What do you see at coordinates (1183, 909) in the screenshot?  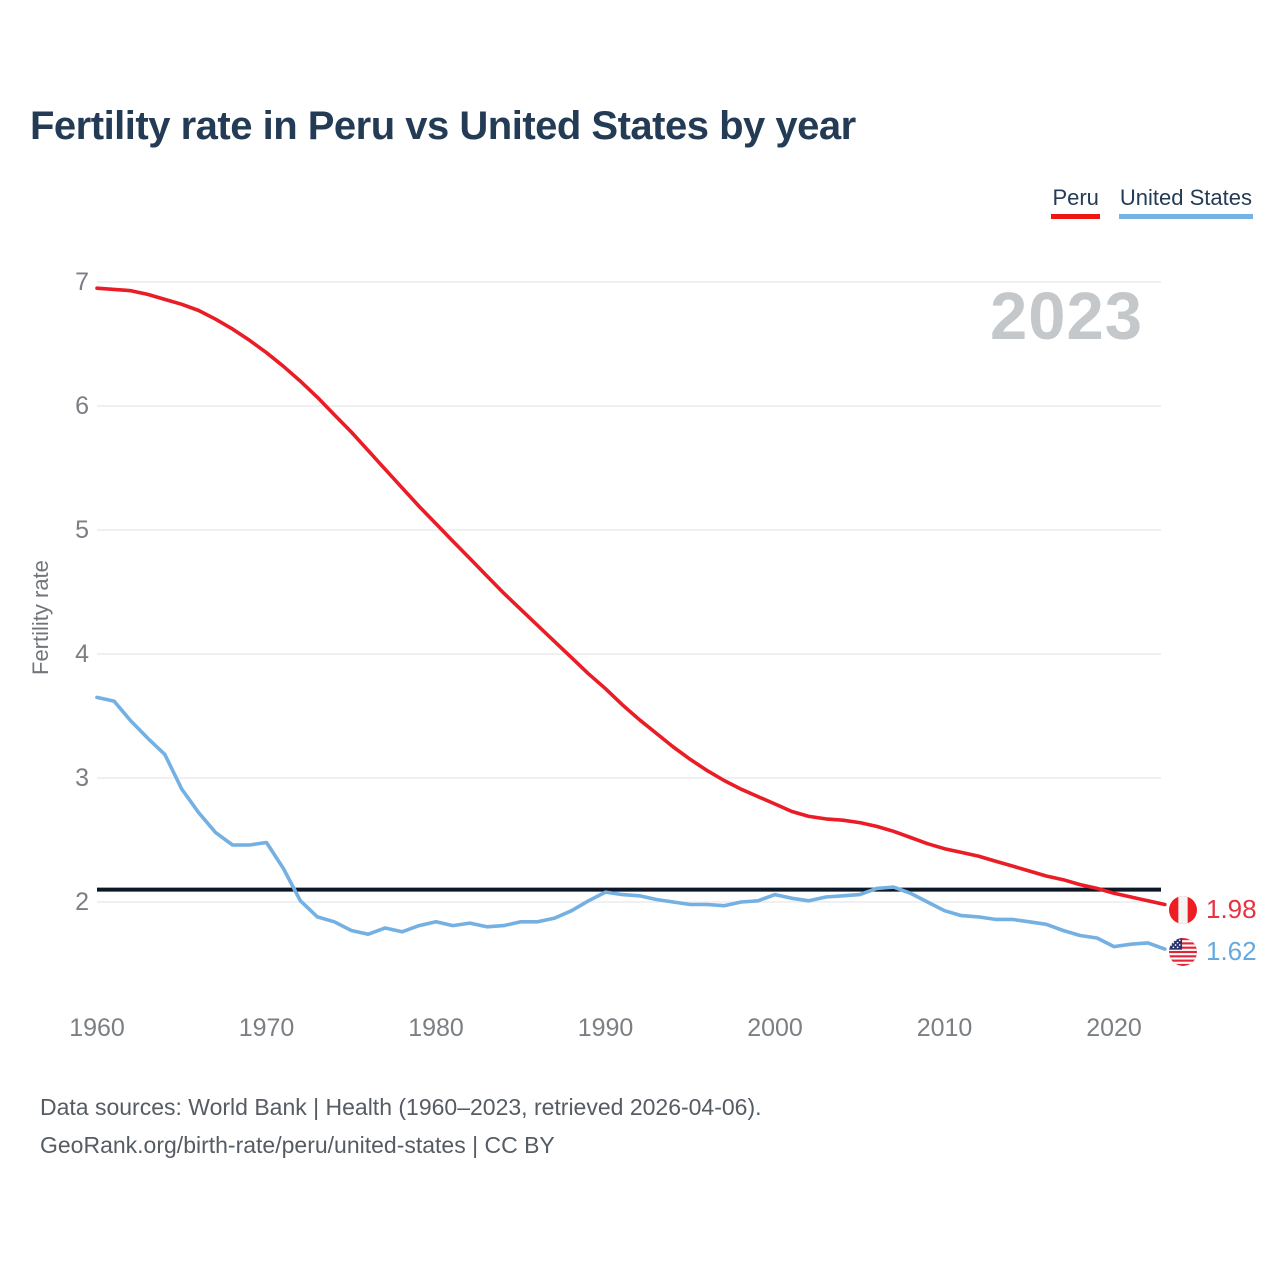 I see `peru-flag-icon` at bounding box center [1183, 909].